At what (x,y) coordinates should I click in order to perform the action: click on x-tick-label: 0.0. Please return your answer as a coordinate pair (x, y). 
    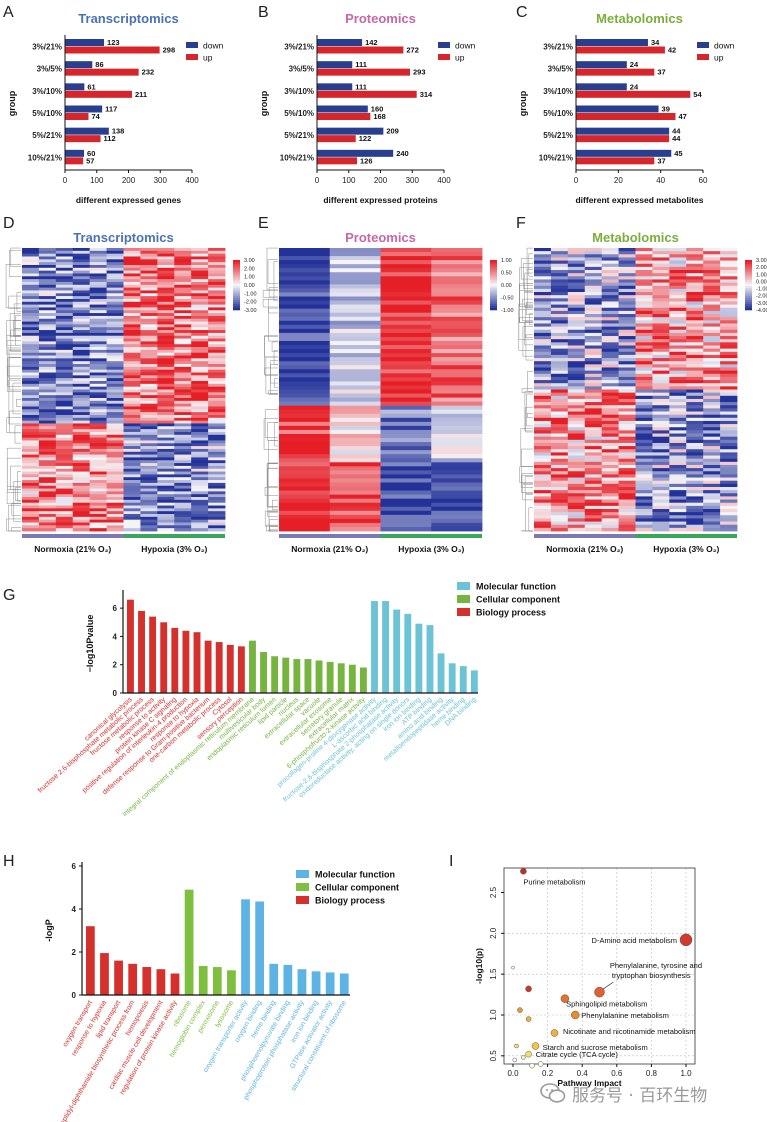
    Looking at the image, I should click on (513, 1073).